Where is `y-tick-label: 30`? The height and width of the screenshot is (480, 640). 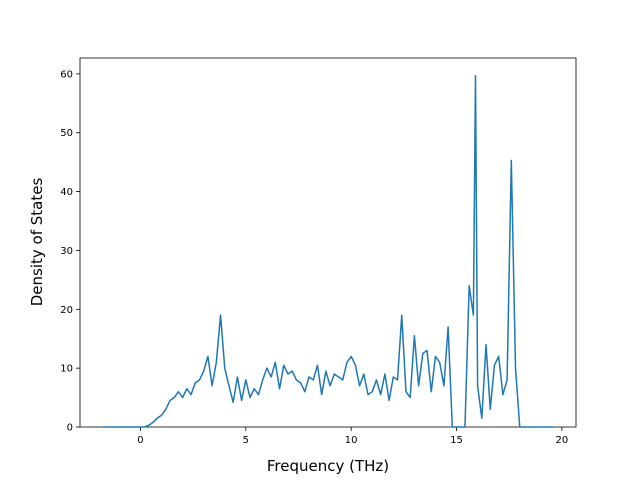 y-tick-label: 30 is located at coordinates (66, 251).